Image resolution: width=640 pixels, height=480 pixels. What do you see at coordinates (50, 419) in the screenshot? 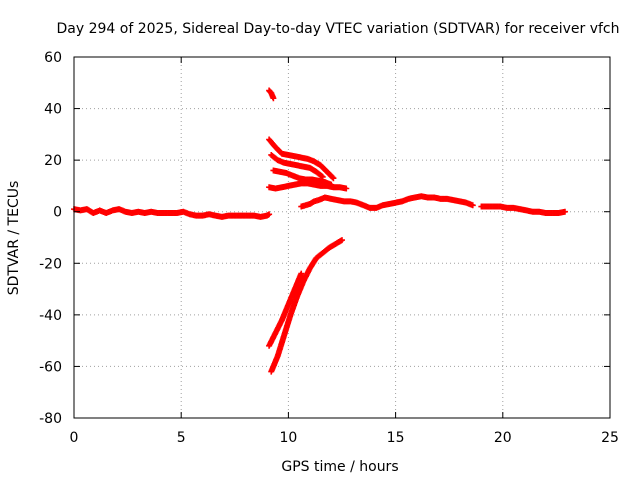
I see `y-tick-label: -80` at bounding box center [50, 419].